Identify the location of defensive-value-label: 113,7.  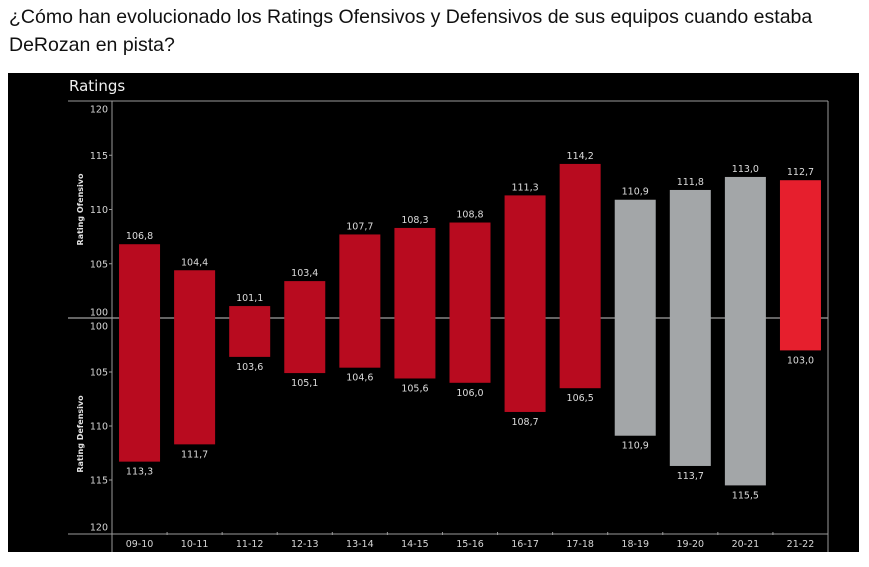
(690, 476).